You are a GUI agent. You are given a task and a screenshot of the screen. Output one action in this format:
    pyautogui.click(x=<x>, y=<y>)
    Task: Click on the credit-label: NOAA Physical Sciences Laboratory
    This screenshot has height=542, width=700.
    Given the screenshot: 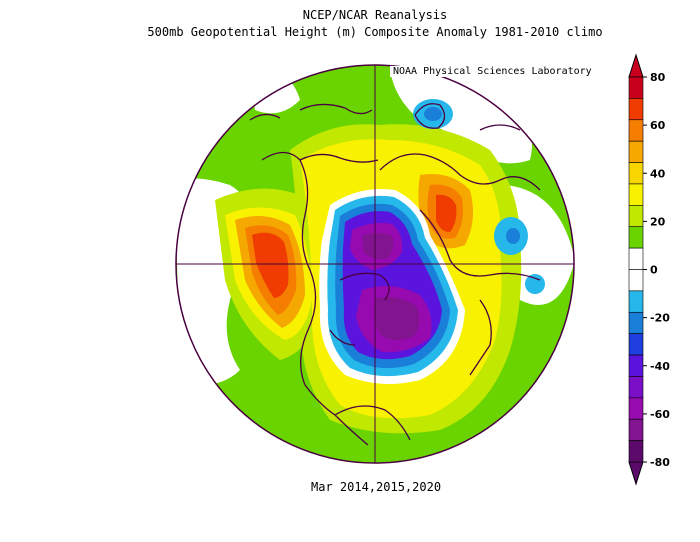 What is the action you would take?
    pyautogui.click(x=492, y=71)
    